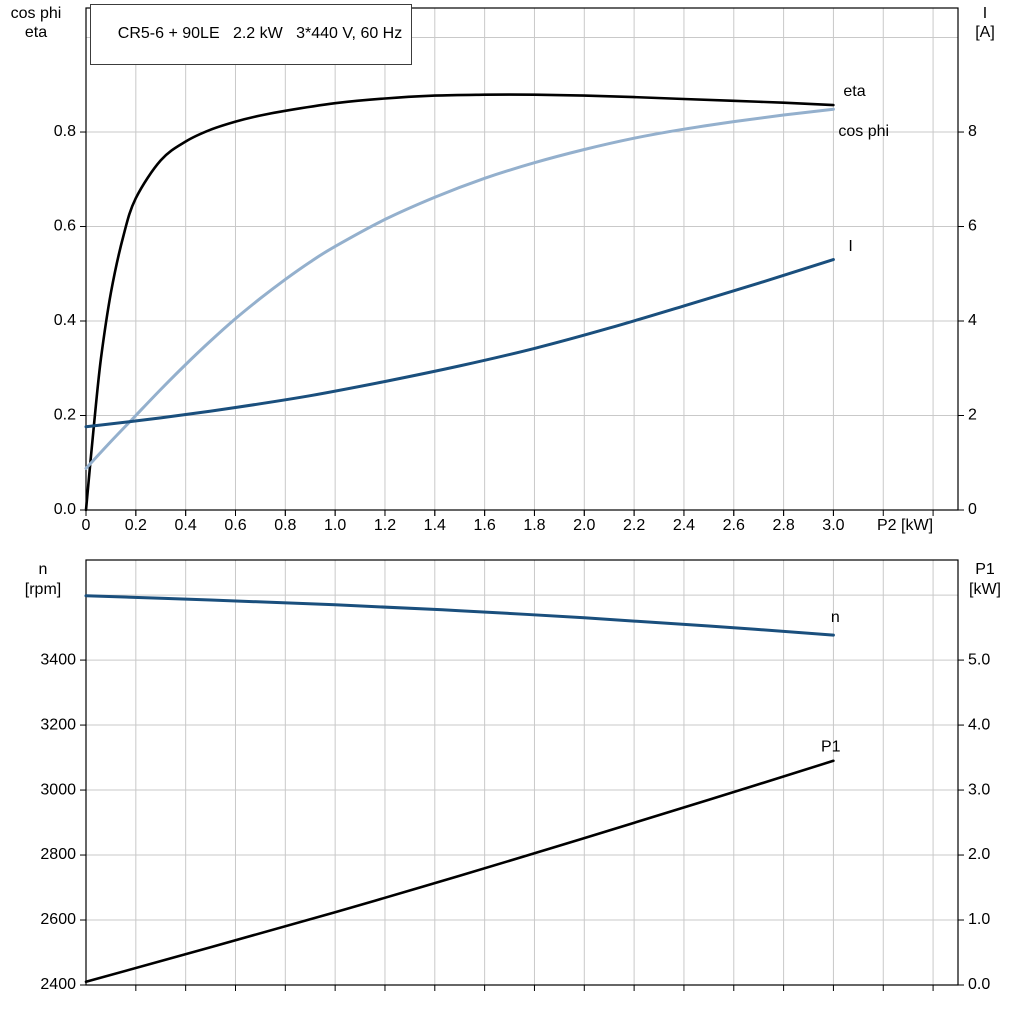 This screenshot has width=1024, height=1024. I want to click on right-tick-label: 8, so click(972, 131).